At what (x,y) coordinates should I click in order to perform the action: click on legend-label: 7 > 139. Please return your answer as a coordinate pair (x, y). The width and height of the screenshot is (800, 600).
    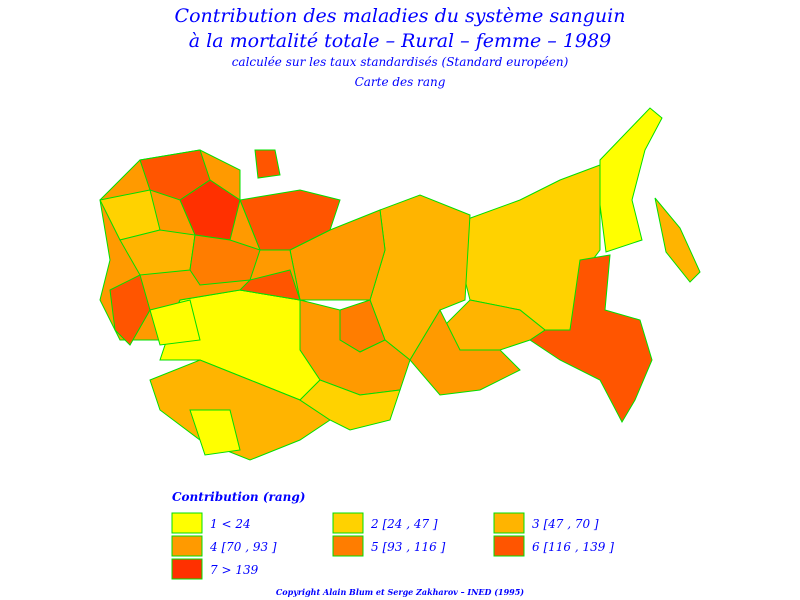
    Looking at the image, I should click on (234, 570).